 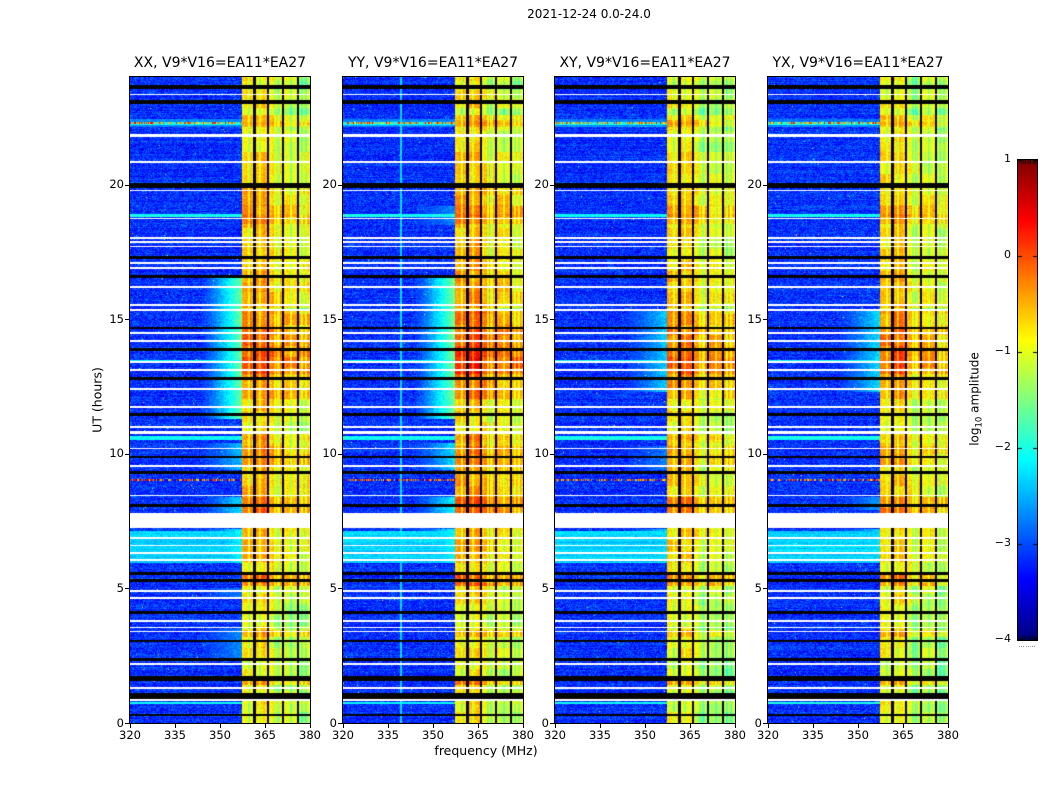 I want to click on colorbar-label: log10 amplitude, so click(x=975, y=399).